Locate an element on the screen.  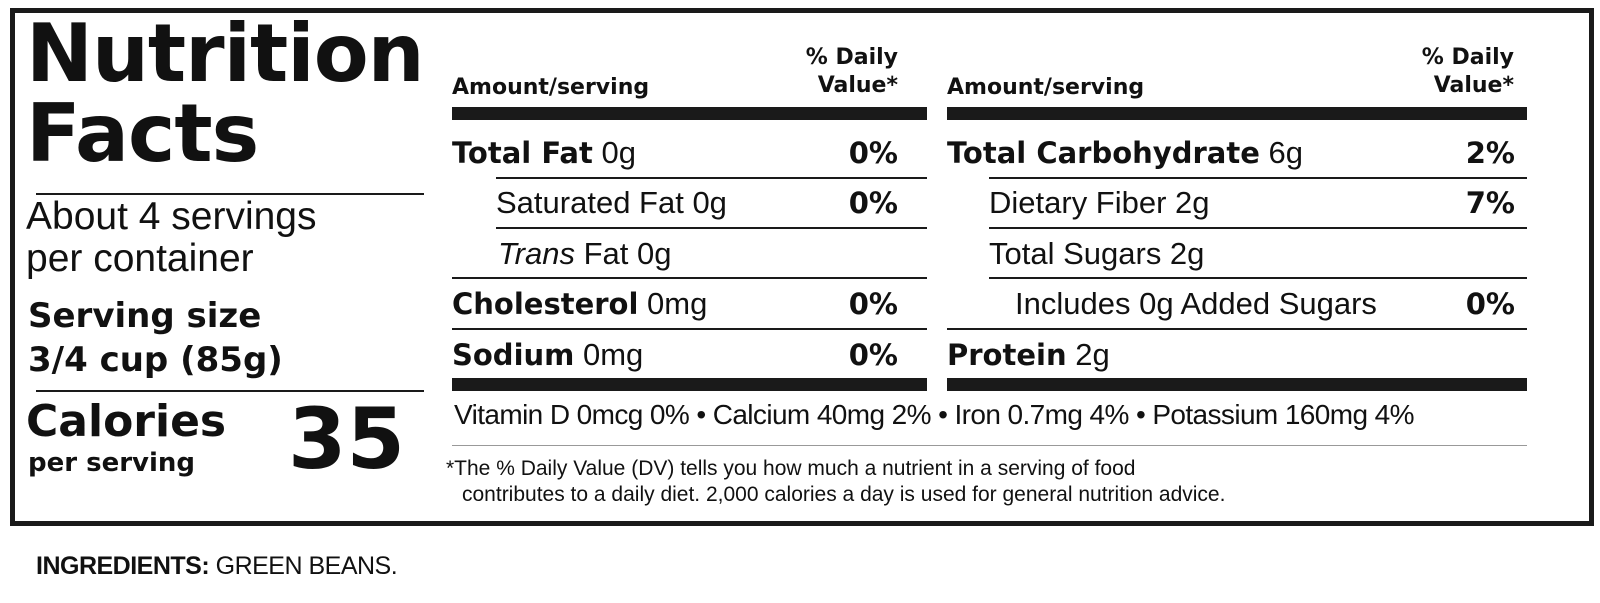
nutrient-name-bold: Total Carbohydrate is located at coordinates (1103, 153).